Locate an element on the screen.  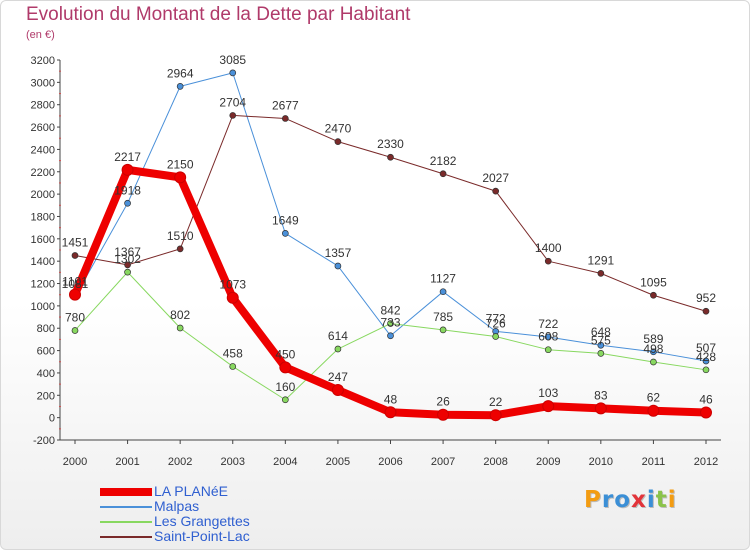
logo-letter: x is located at coordinates (639, 500).